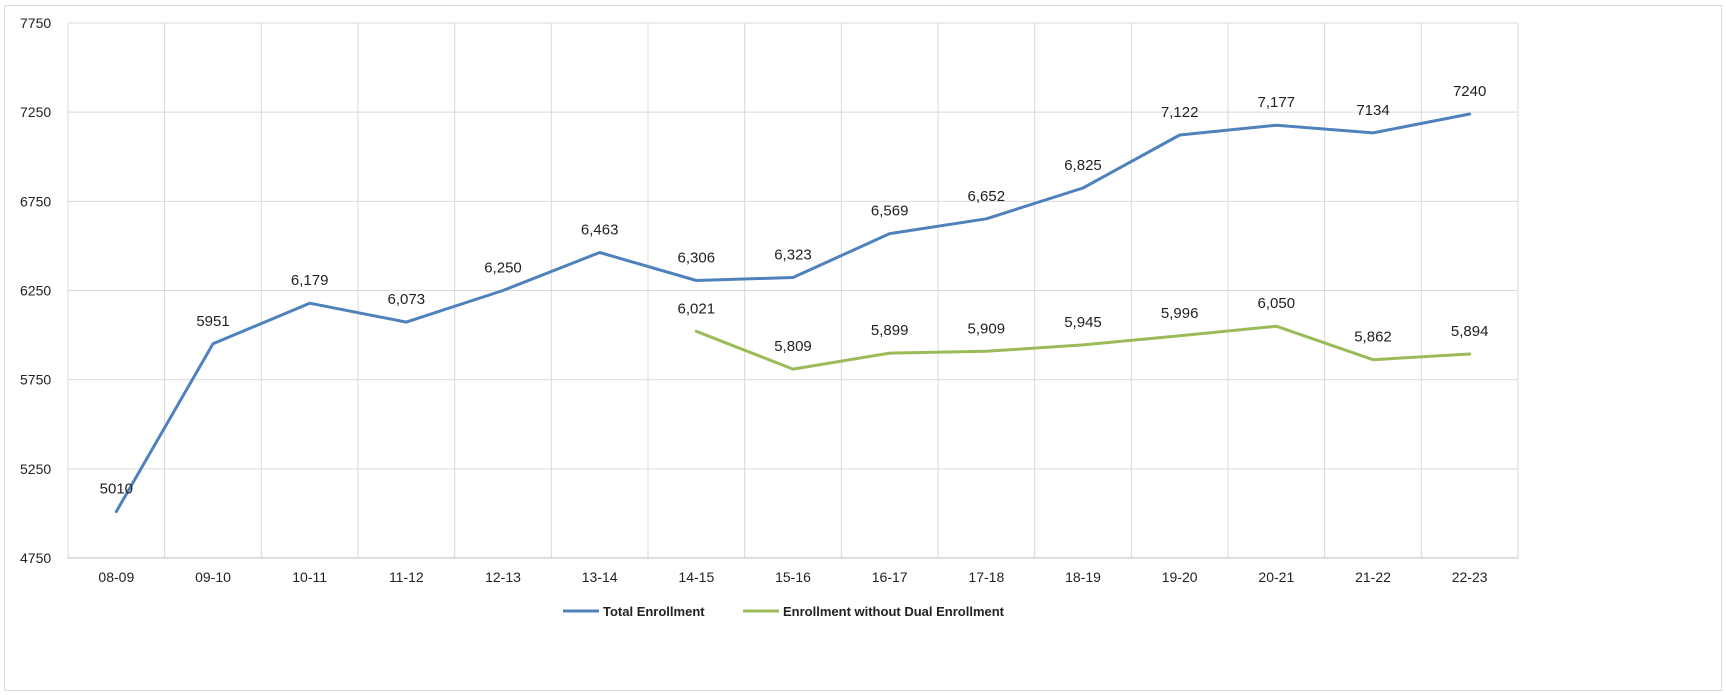  What do you see at coordinates (35, 469) in the screenshot?
I see `y-tick-label: 5250` at bounding box center [35, 469].